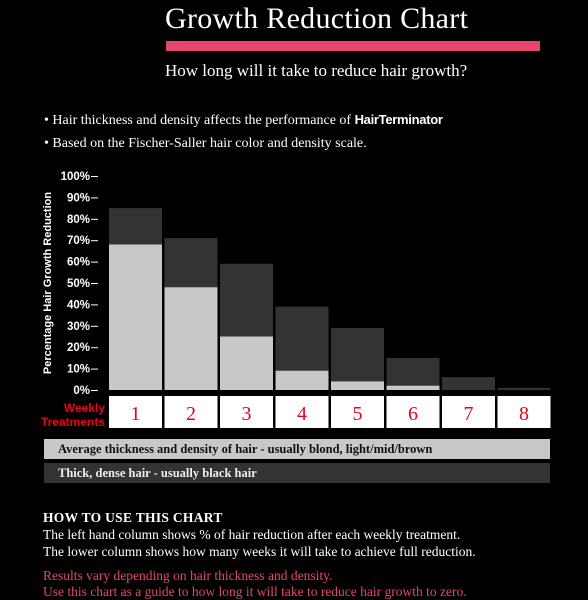  I want to click on y-tick-label: 80%, so click(78, 220).